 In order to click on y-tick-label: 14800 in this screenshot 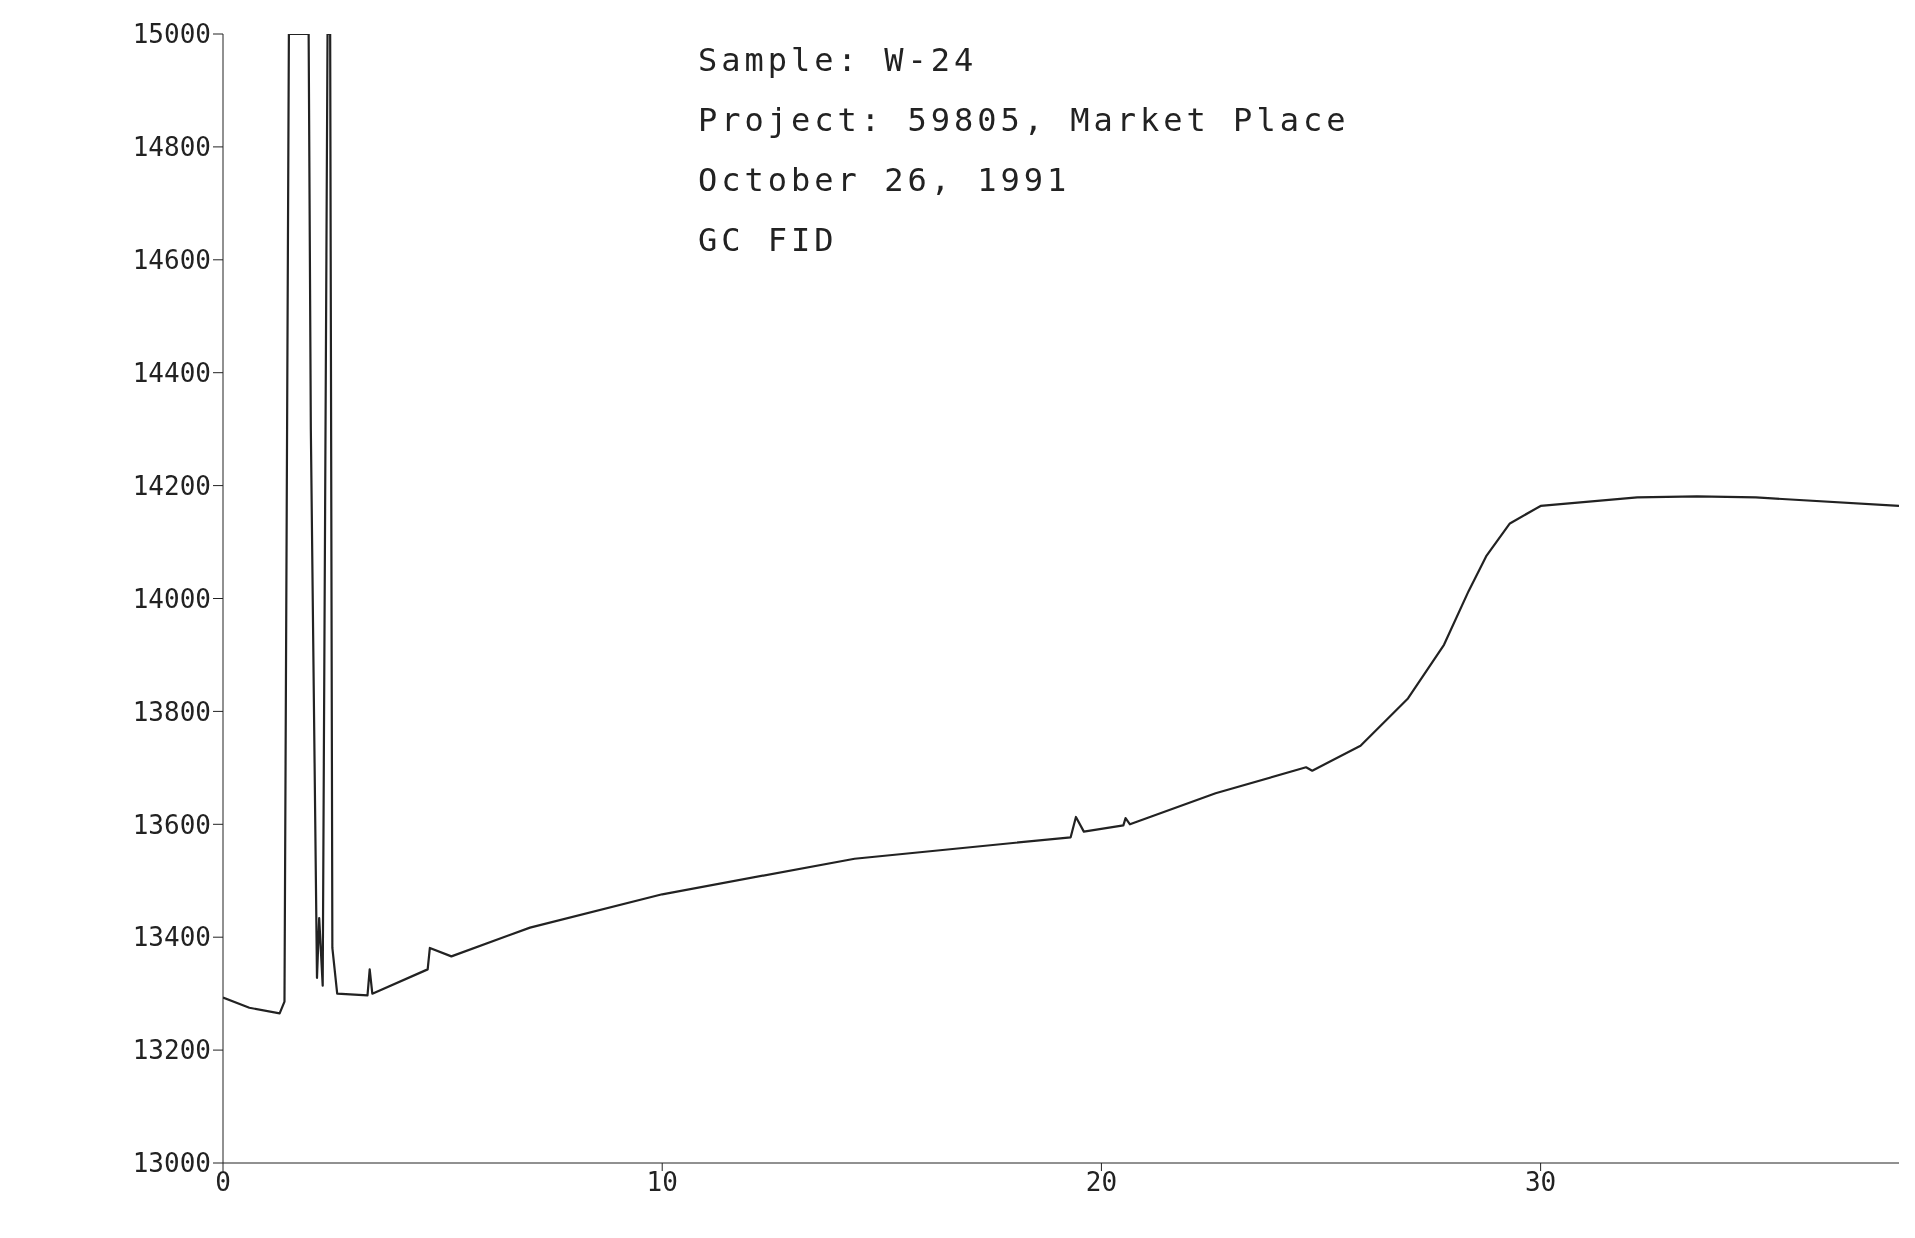, I will do `click(171, 147)`.